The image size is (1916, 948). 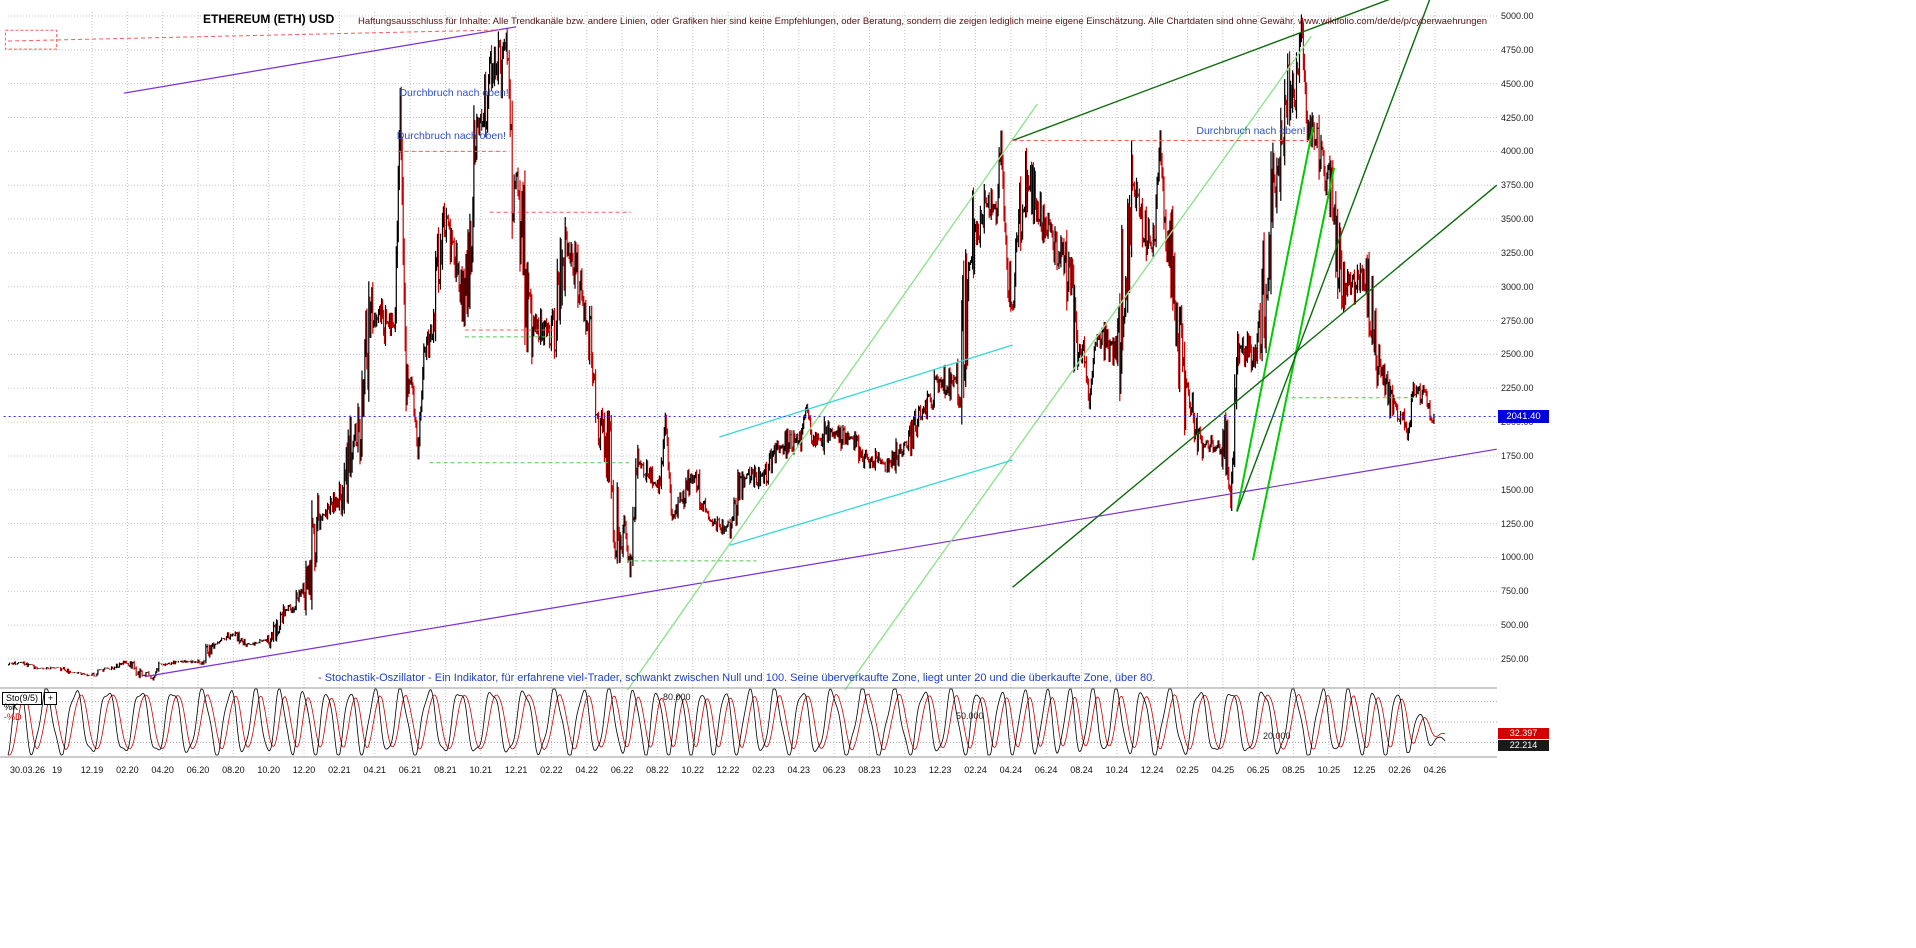 What do you see at coordinates (1523, 745) in the screenshot?
I see `stoch-k-badge: 22.214` at bounding box center [1523, 745].